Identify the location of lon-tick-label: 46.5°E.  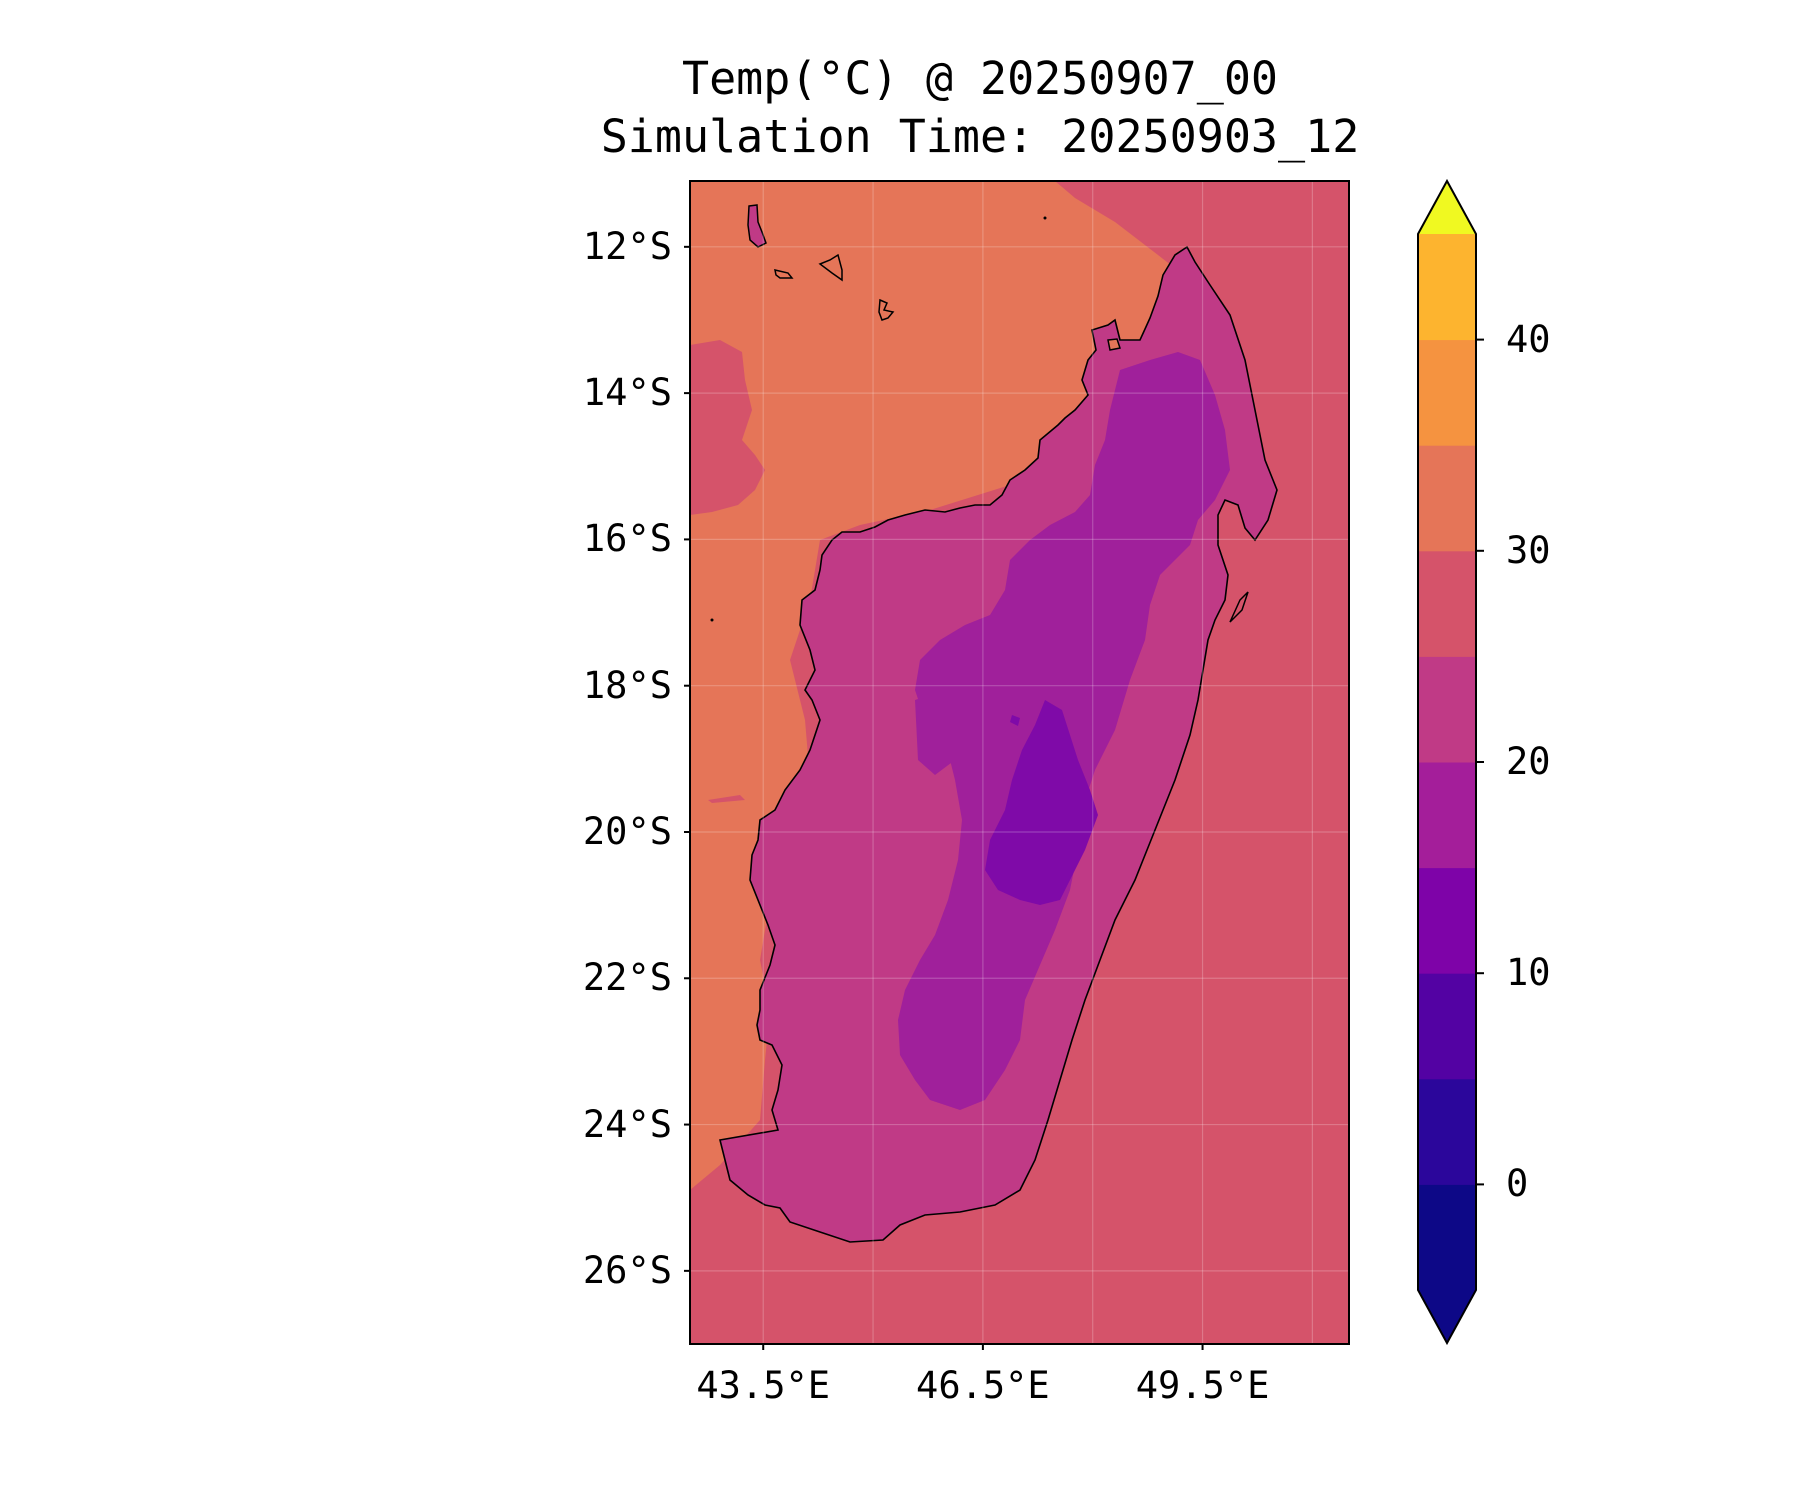
(983, 1385).